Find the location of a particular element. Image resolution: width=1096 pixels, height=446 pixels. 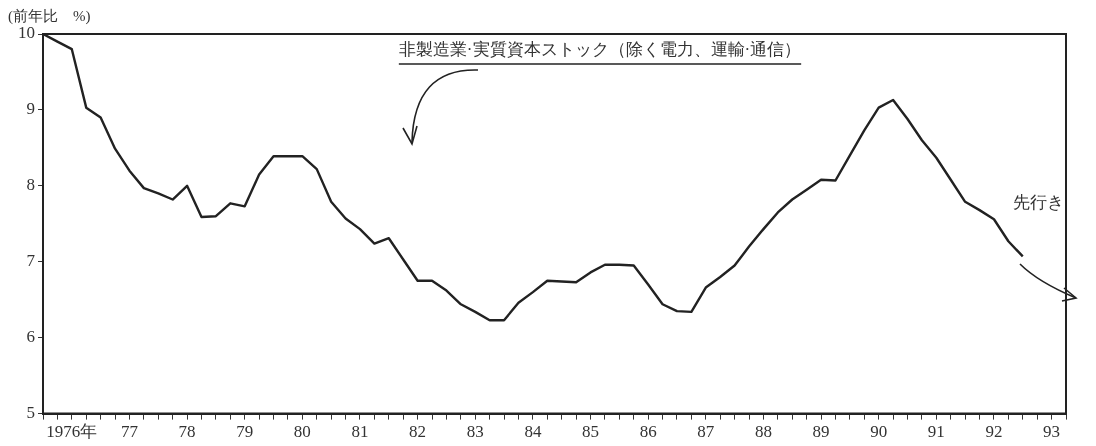

x-tick-label: 1976年 is located at coordinates (72, 432).